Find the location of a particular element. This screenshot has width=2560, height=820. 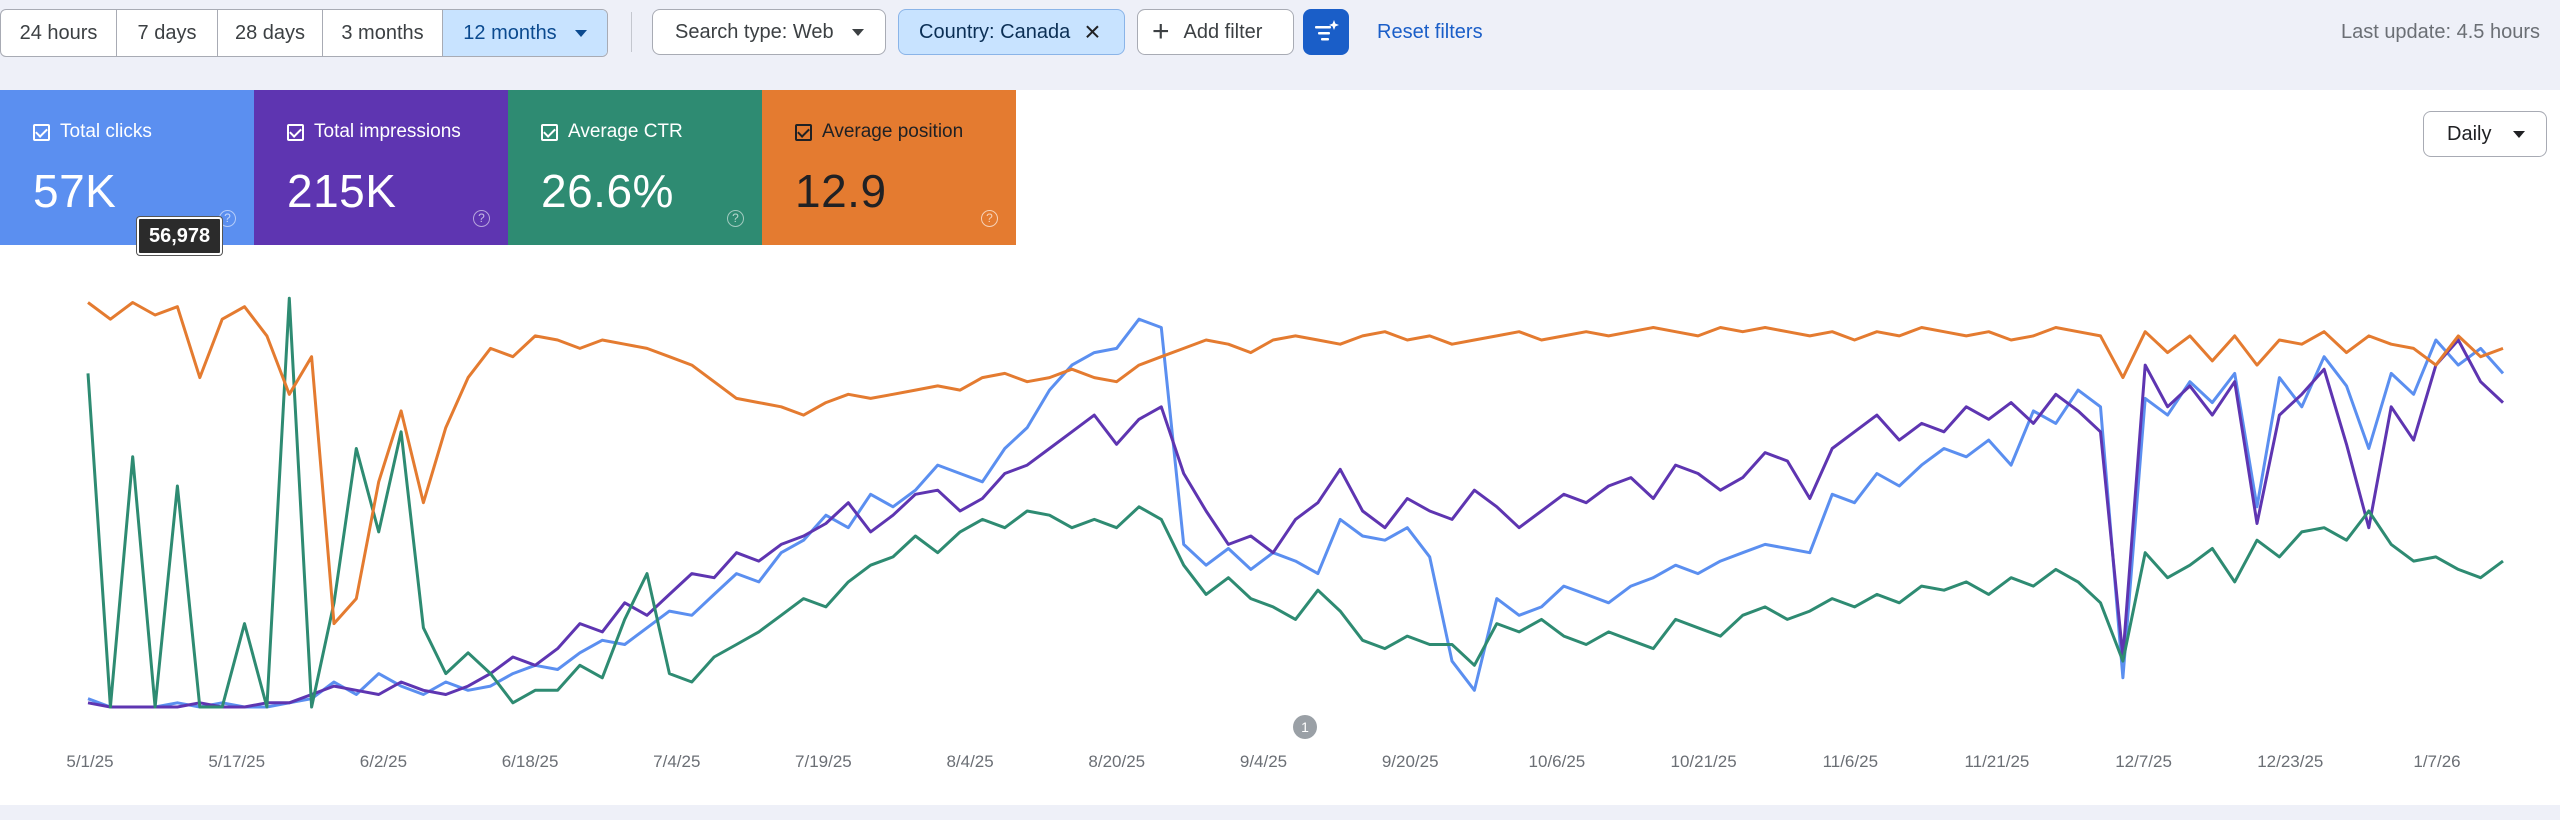

annotation-marker is located at coordinates (1305, 727).